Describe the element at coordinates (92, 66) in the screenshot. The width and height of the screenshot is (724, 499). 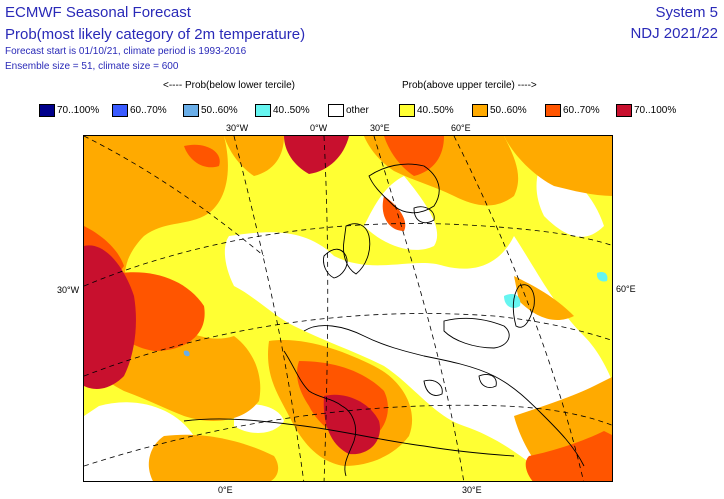
I see `ensemble-info: Ensemble size = 51, climate size = 600` at that location.